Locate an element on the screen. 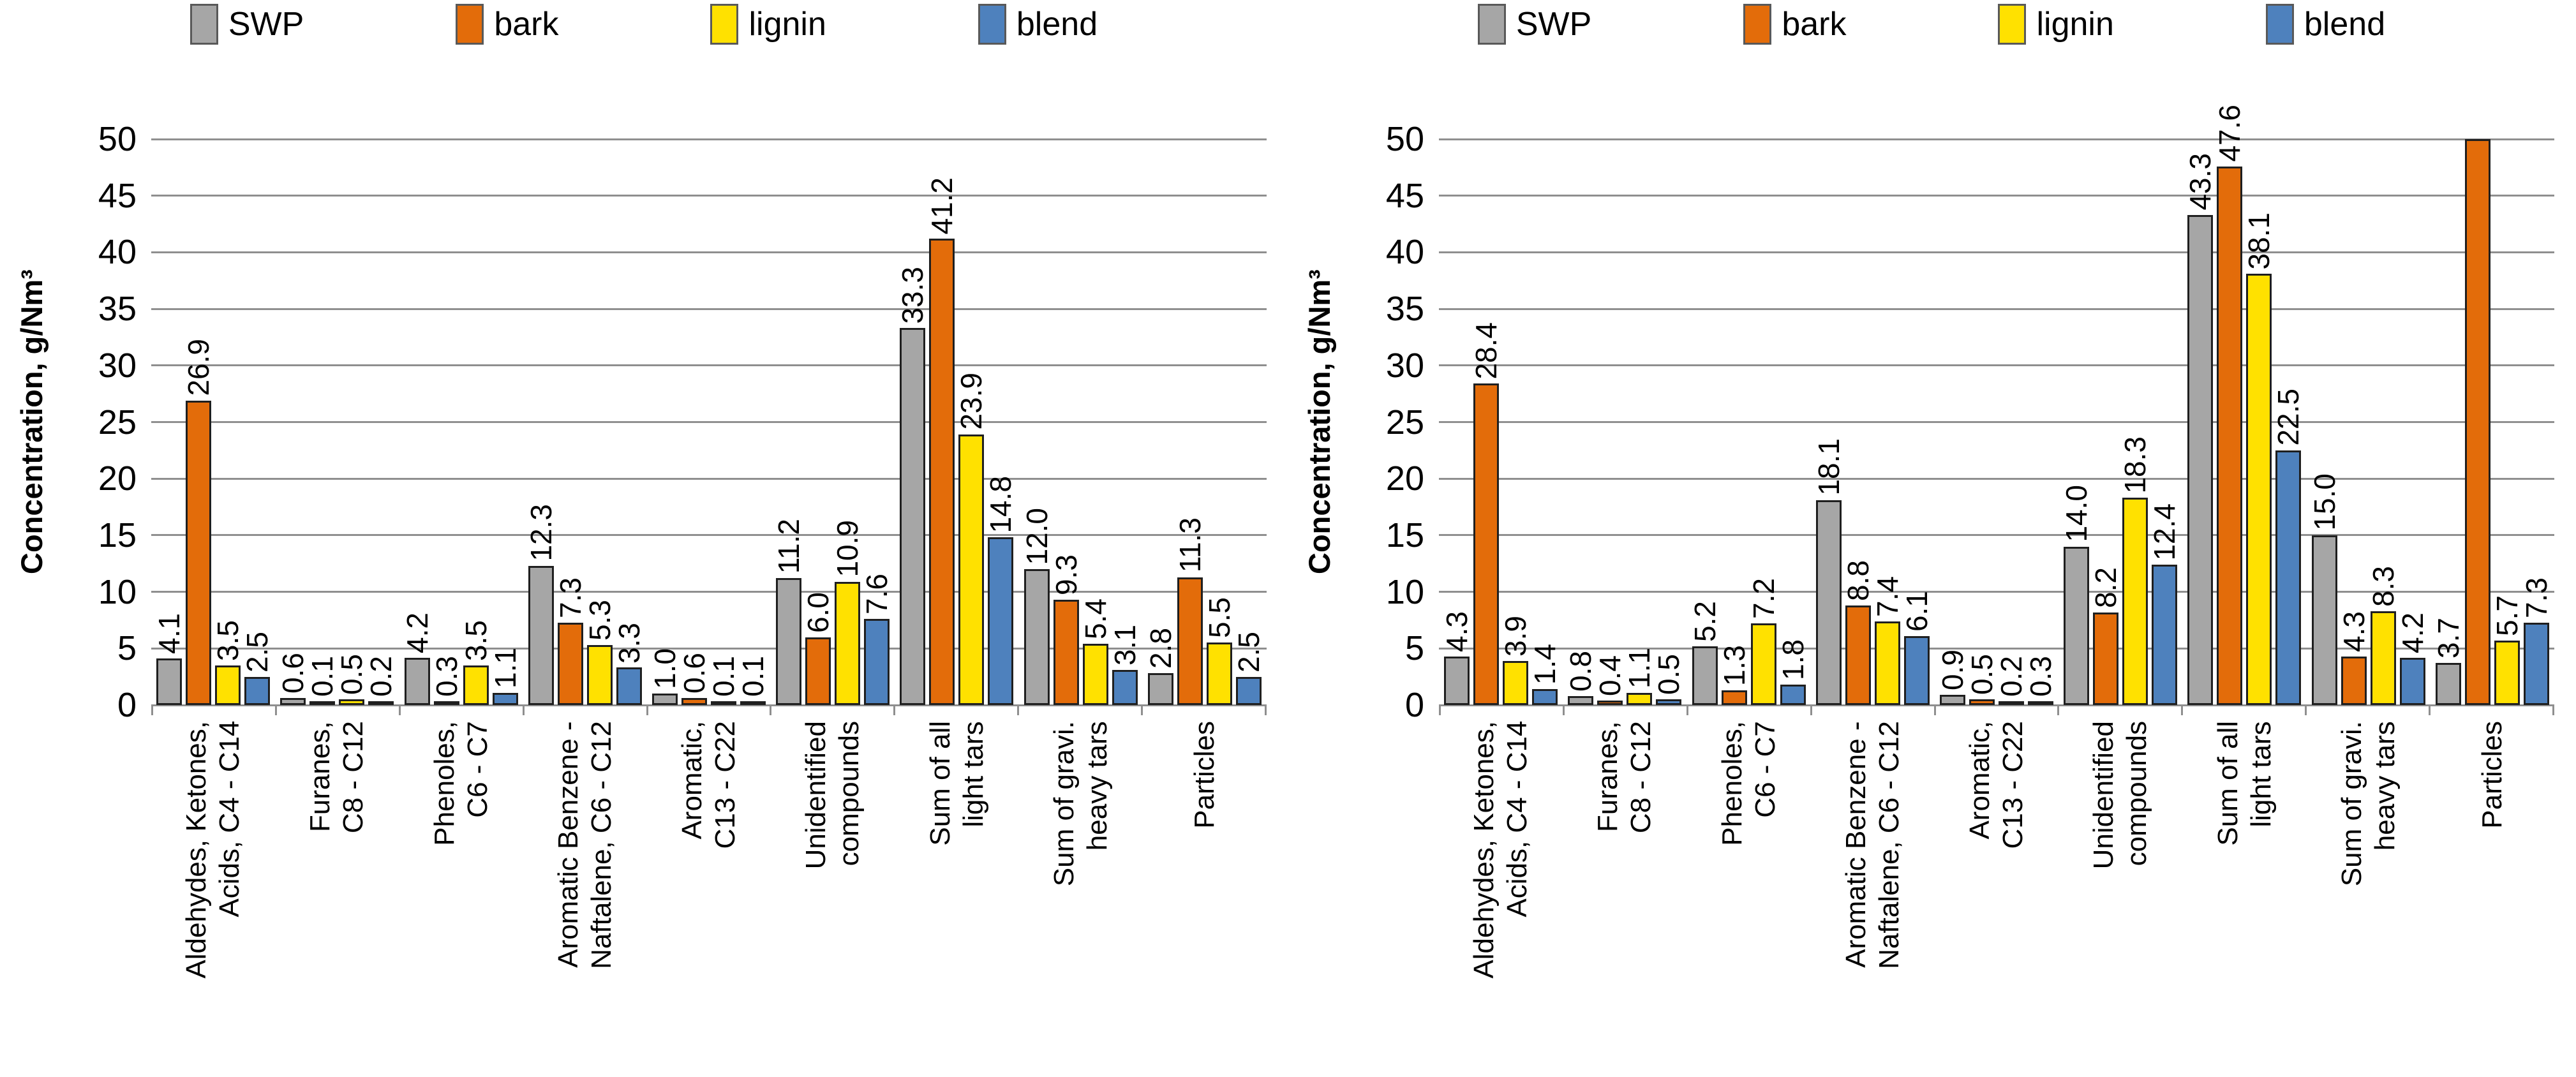  bar-bark: 41.2 is located at coordinates (941, 441).